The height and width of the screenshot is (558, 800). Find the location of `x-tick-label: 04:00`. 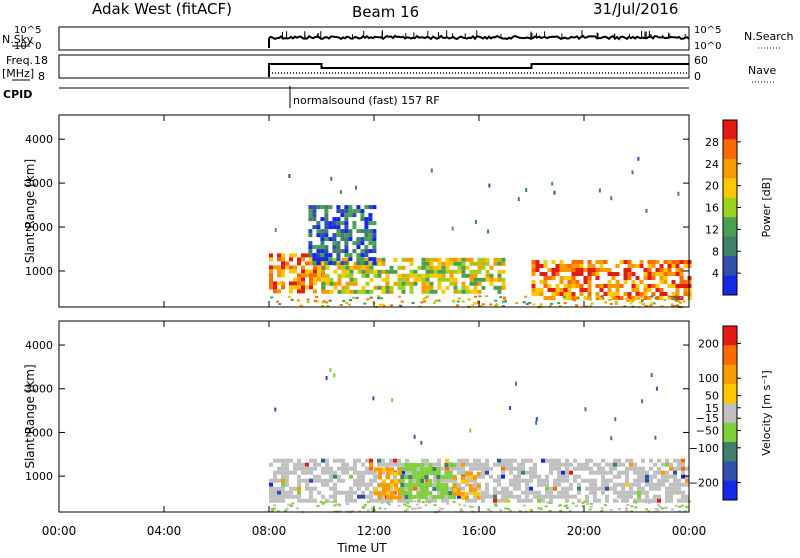

x-tick-label: 04:00 is located at coordinates (164, 531).